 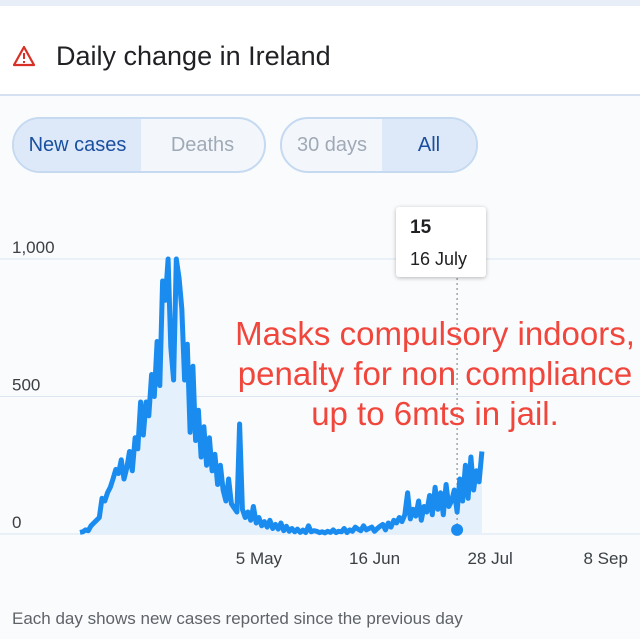 I want to click on range-toggle: 30 days All, so click(x=379, y=145).